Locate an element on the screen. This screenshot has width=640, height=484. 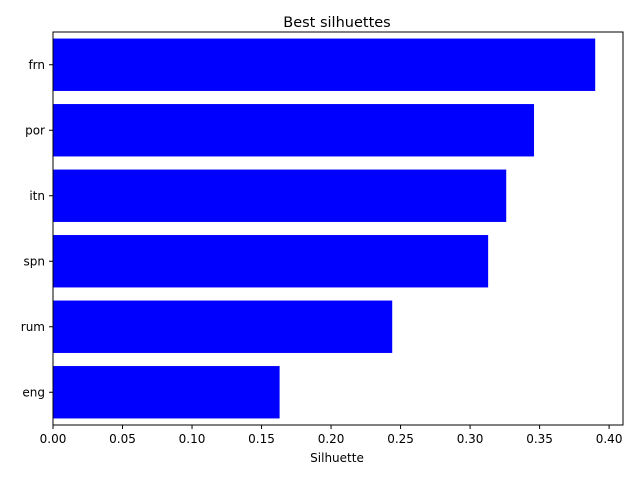
x-tick-label-2: 0.10 is located at coordinates (192, 439).